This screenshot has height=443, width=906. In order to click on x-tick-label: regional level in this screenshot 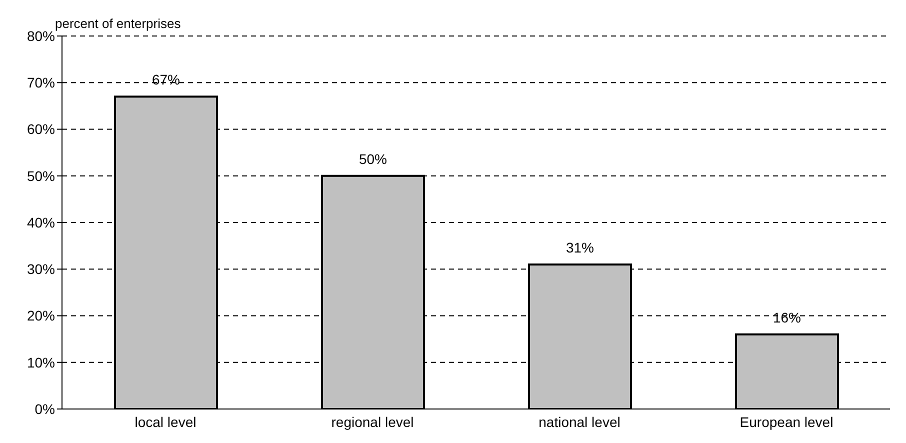, I will do `click(372, 422)`.